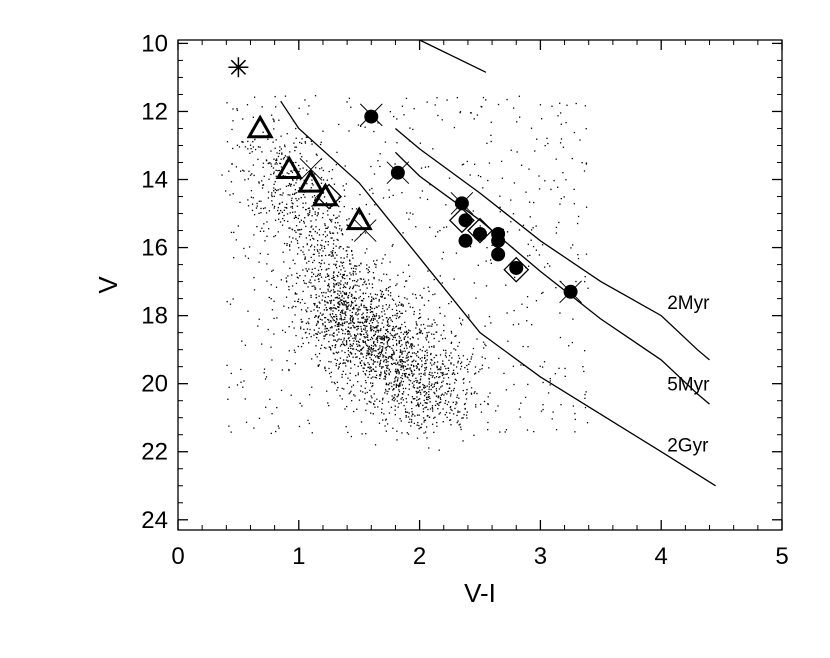 This screenshot has height=658, width=830. What do you see at coordinates (371, 115) in the screenshot?
I see `cross-marker` at bounding box center [371, 115].